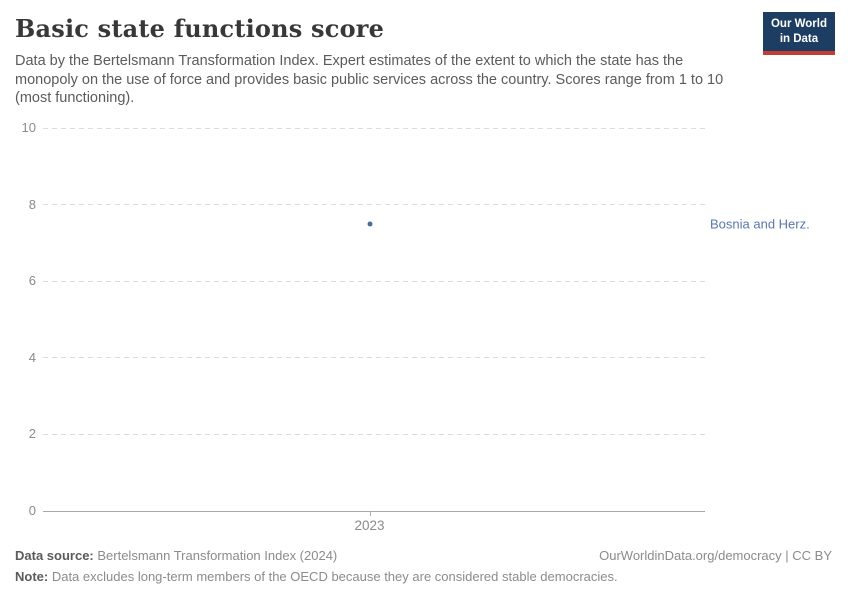  What do you see at coordinates (32, 510) in the screenshot?
I see `y-axis-tick-label: 0` at bounding box center [32, 510].